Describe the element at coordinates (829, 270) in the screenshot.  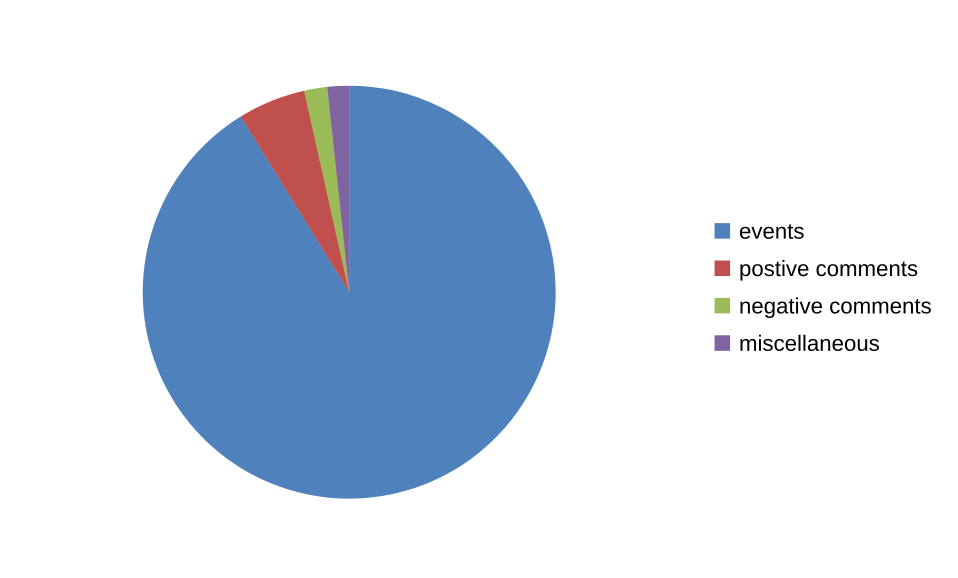
I see `legend-label: postive comments` at that location.